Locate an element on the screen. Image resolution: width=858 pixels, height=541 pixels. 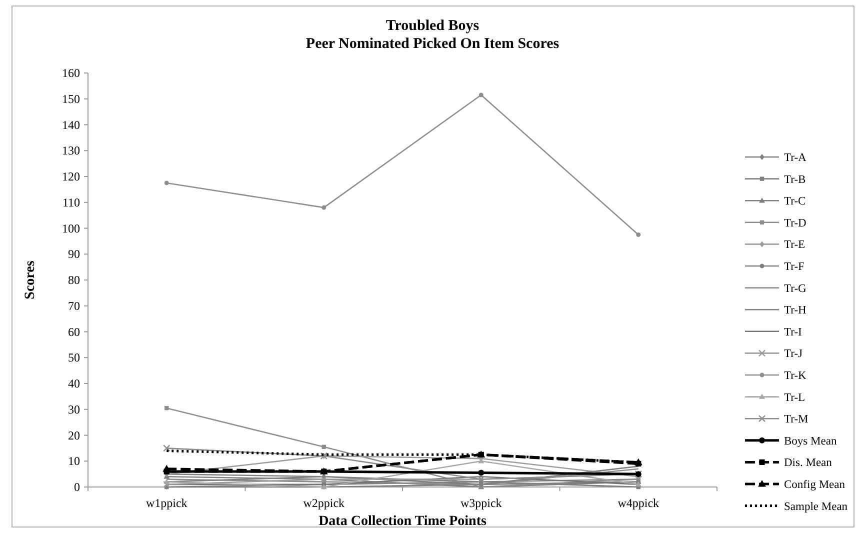
legend-label: Tr-F is located at coordinates (794, 267).